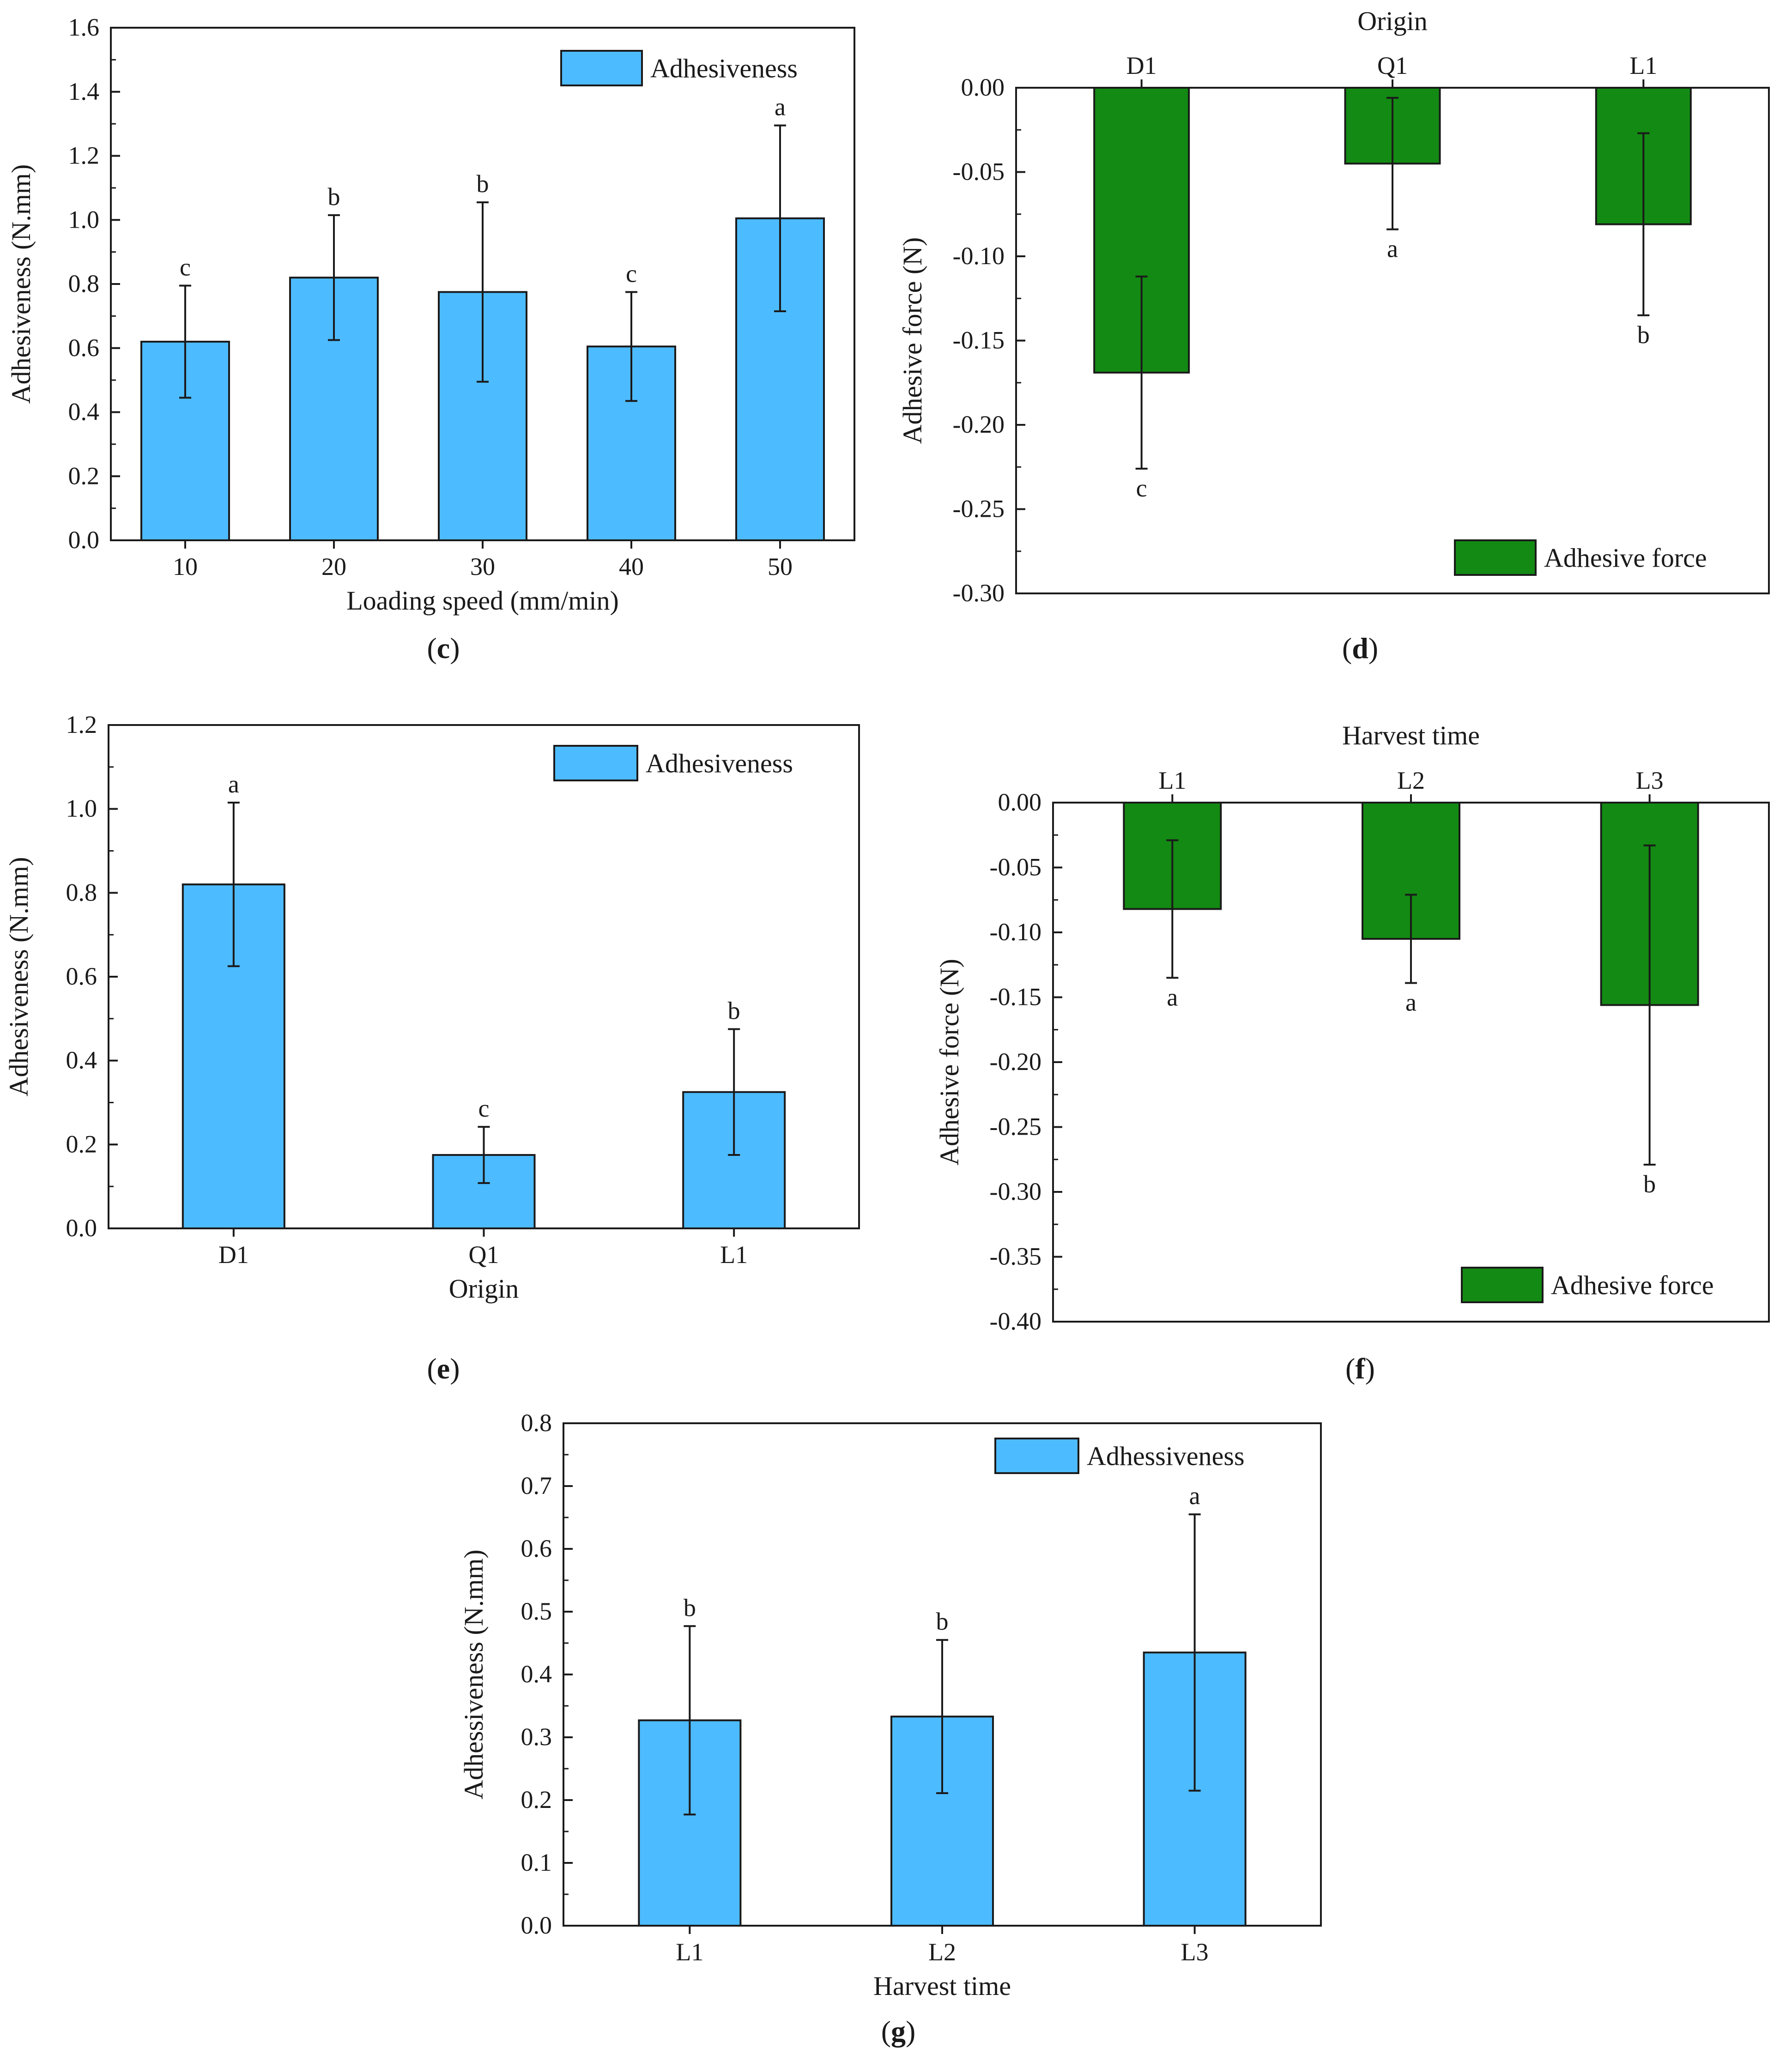 This screenshot has height=2061, width=1792. Describe the element at coordinates (1195, 1496) in the screenshot. I see `significance-letter-g-2: a` at that location.